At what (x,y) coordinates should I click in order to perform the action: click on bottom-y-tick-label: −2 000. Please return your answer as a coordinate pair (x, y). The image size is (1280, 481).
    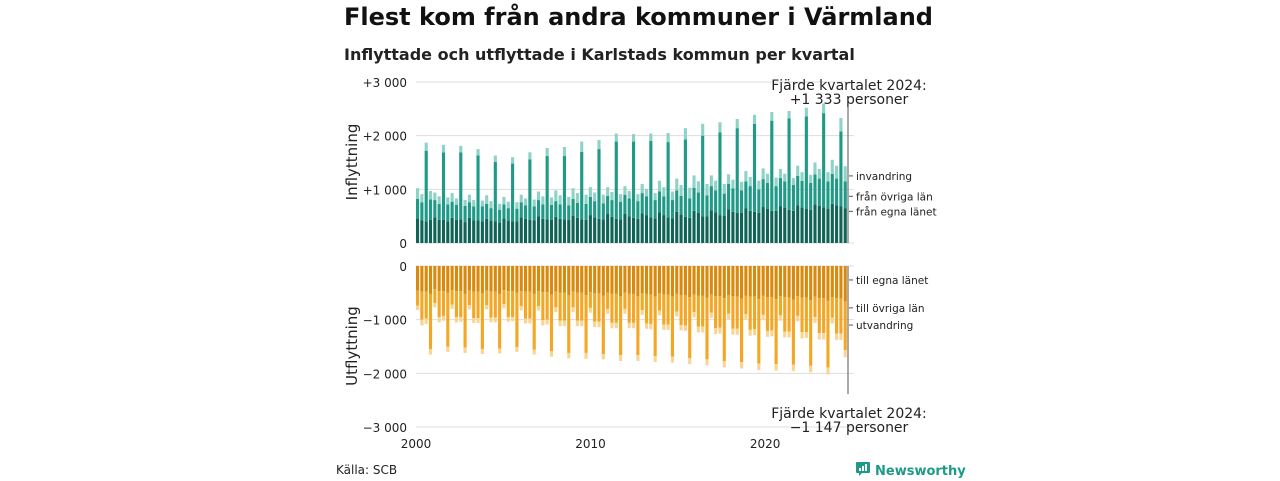
    Looking at the image, I should click on (385, 374).